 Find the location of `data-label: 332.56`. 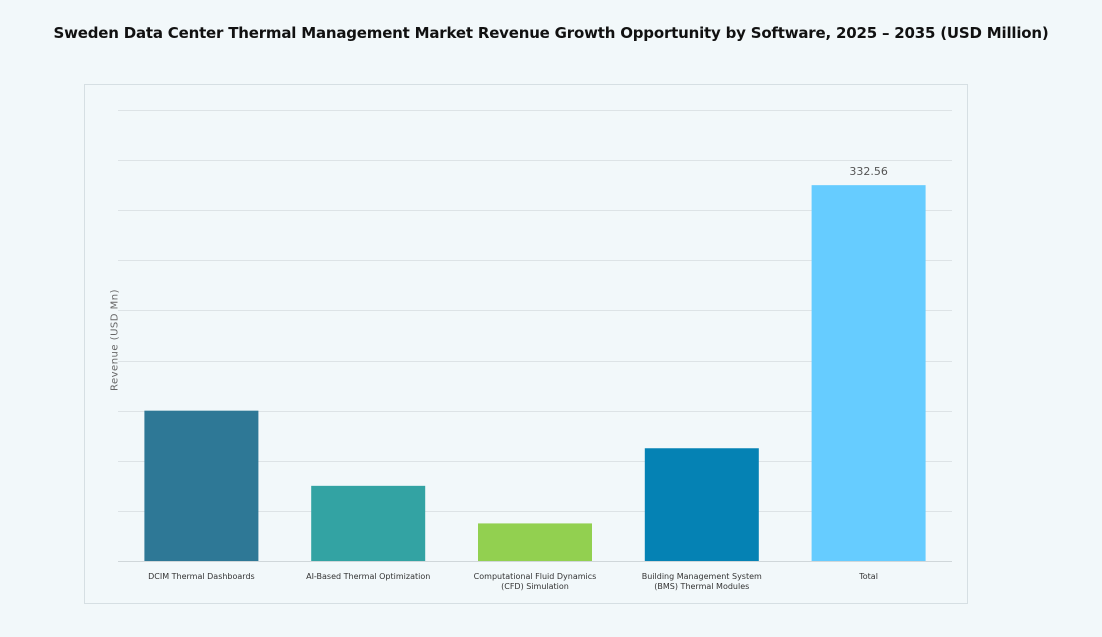

data-label: 332.56 is located at coordinates (868, 171).